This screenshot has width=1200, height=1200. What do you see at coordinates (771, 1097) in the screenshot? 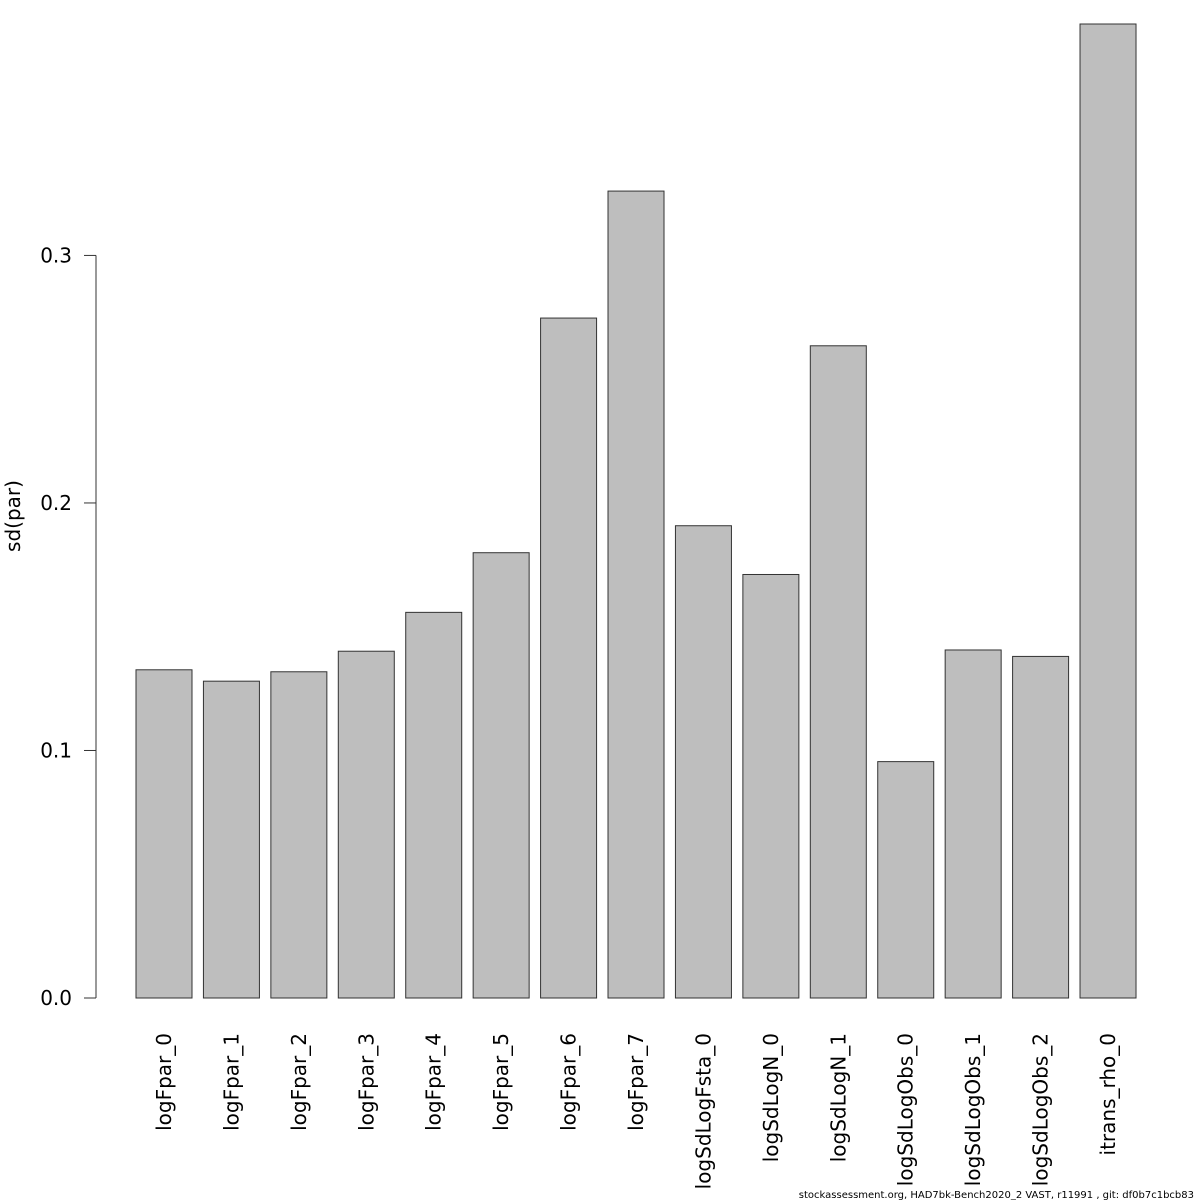
I see `x-tick-label: logSdLogN_0` at bounding box center [771, 1097].